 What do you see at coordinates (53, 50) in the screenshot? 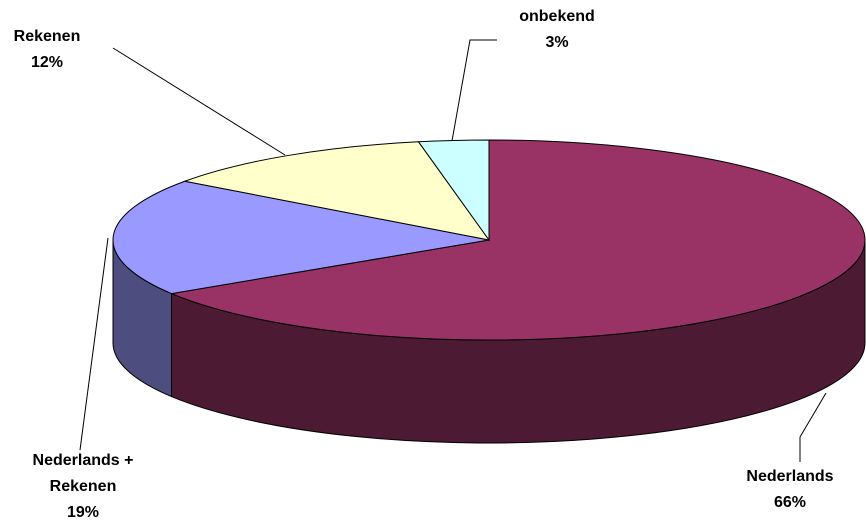
I see `data-label: Rekenen 12%` at bounding box center [53, 50].